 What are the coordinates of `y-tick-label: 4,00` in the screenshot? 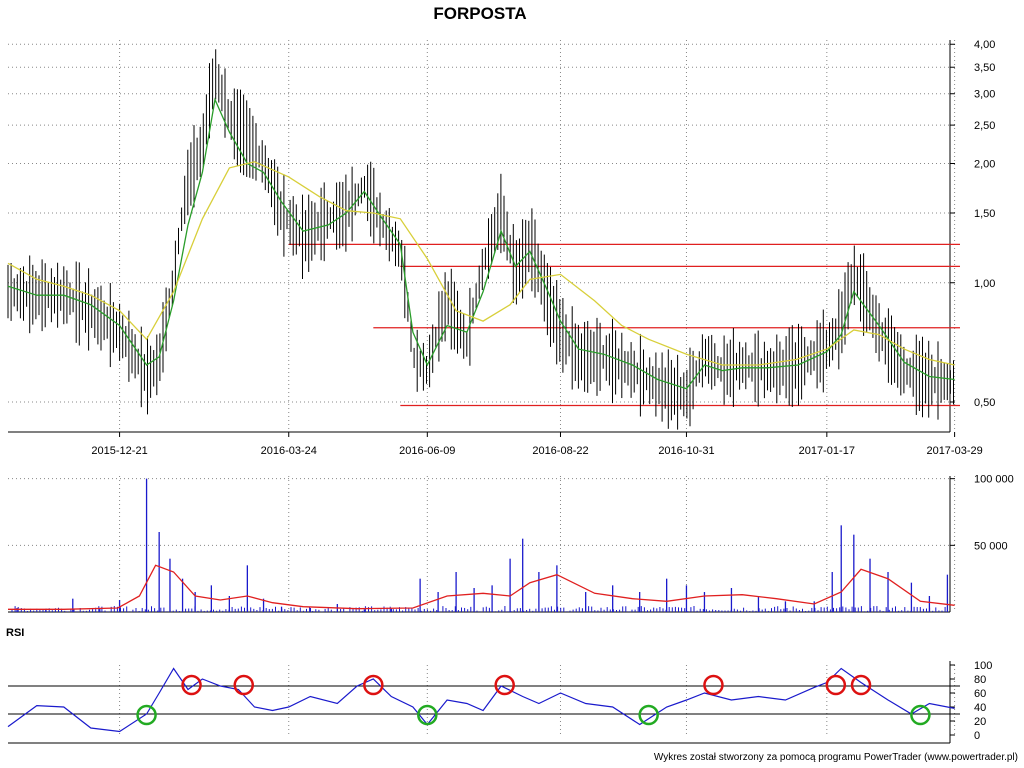 It's located at (984, 45).